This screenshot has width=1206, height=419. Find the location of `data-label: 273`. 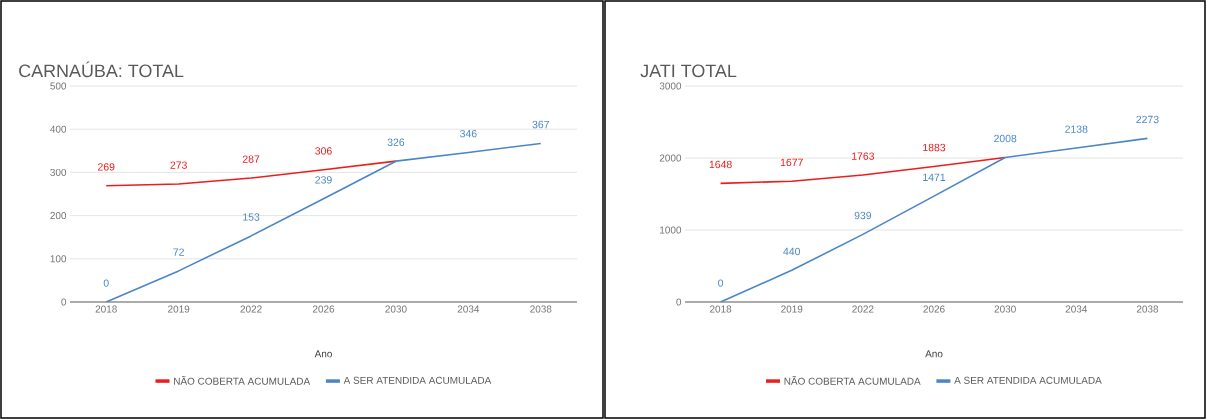

data-label: 273 is located at coordinates (178, 165).